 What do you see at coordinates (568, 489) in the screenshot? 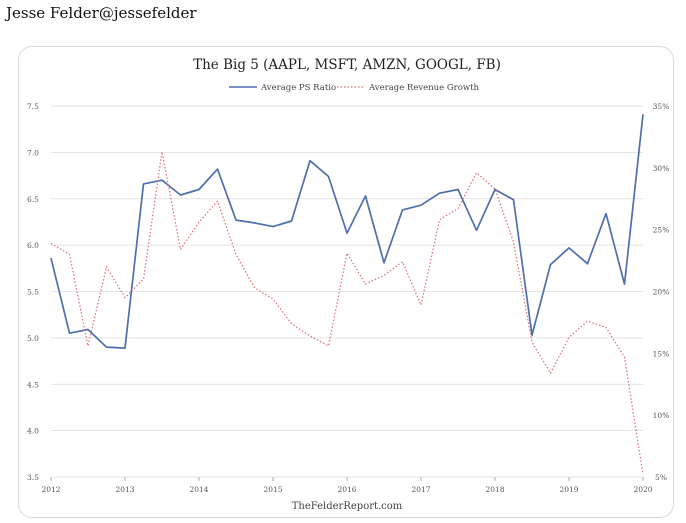
I see `x-tick-label: 2019` at bounding box center [568, 489].